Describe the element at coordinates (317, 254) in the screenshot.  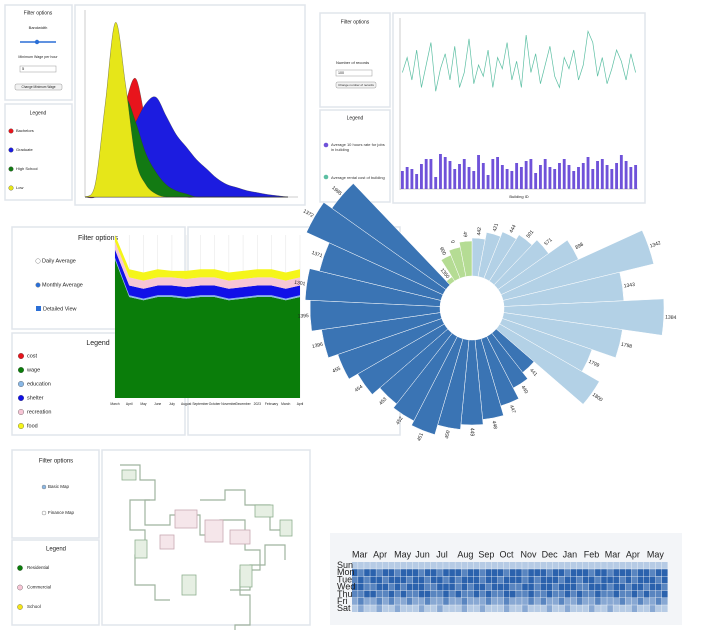
I see `bar-label: 1371` at that location.